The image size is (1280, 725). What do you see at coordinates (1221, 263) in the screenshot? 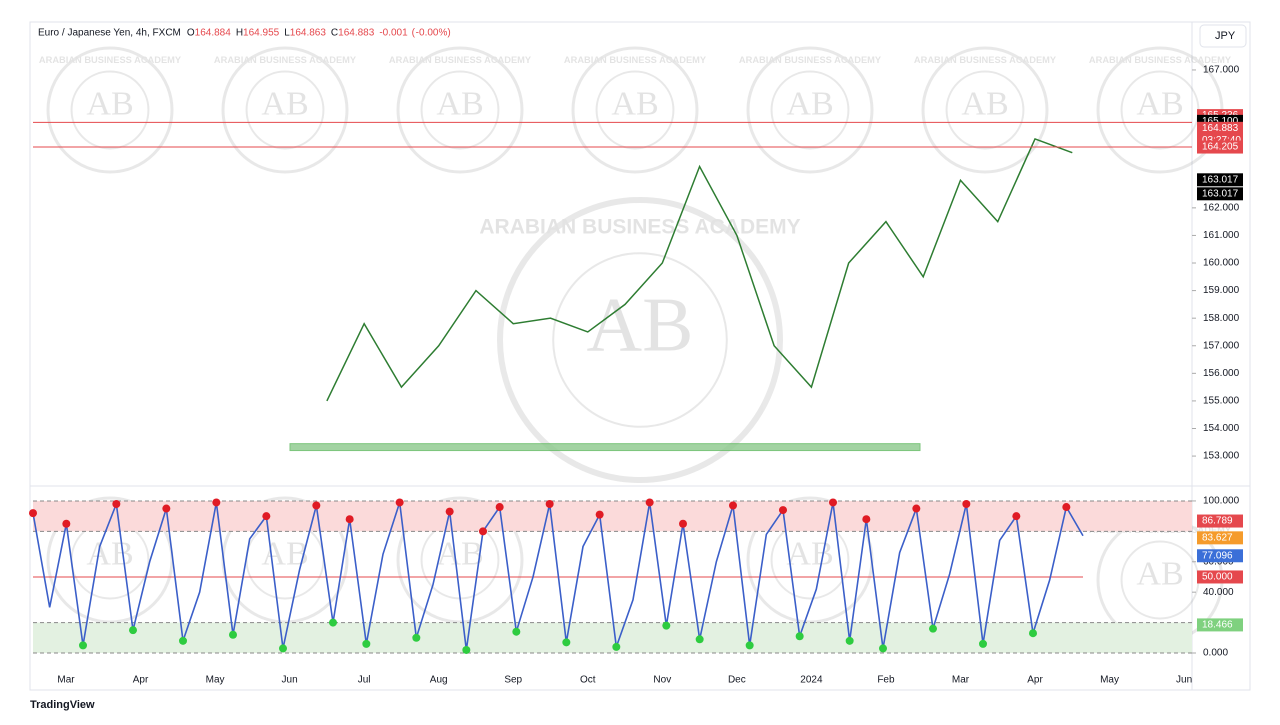
I see `y-tick-label: 160.000` at bounding box center [1221, 263].